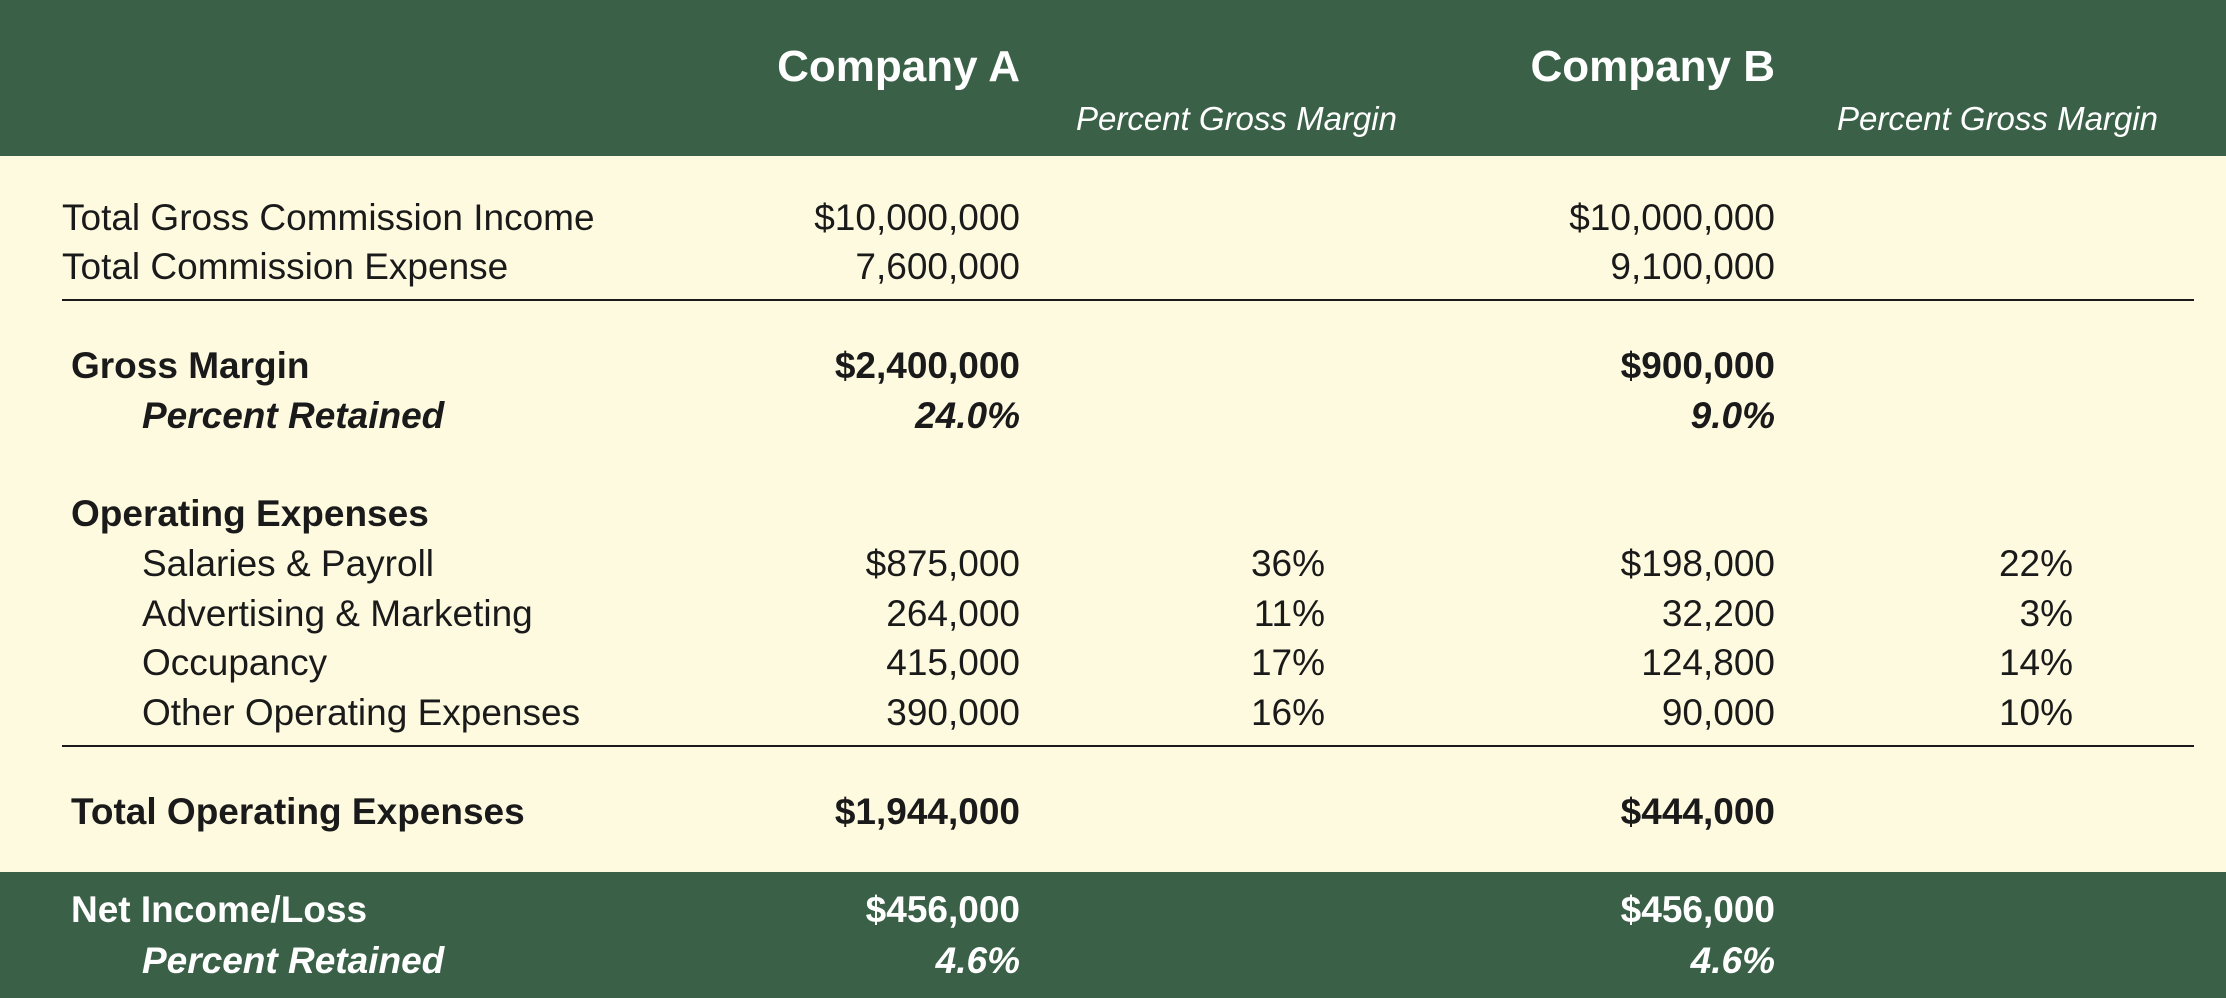 The image size is (2226, 998). Describe the element at coordinates (953, 712) in the screenshot. I see `cell-a: 390,000` at that location.